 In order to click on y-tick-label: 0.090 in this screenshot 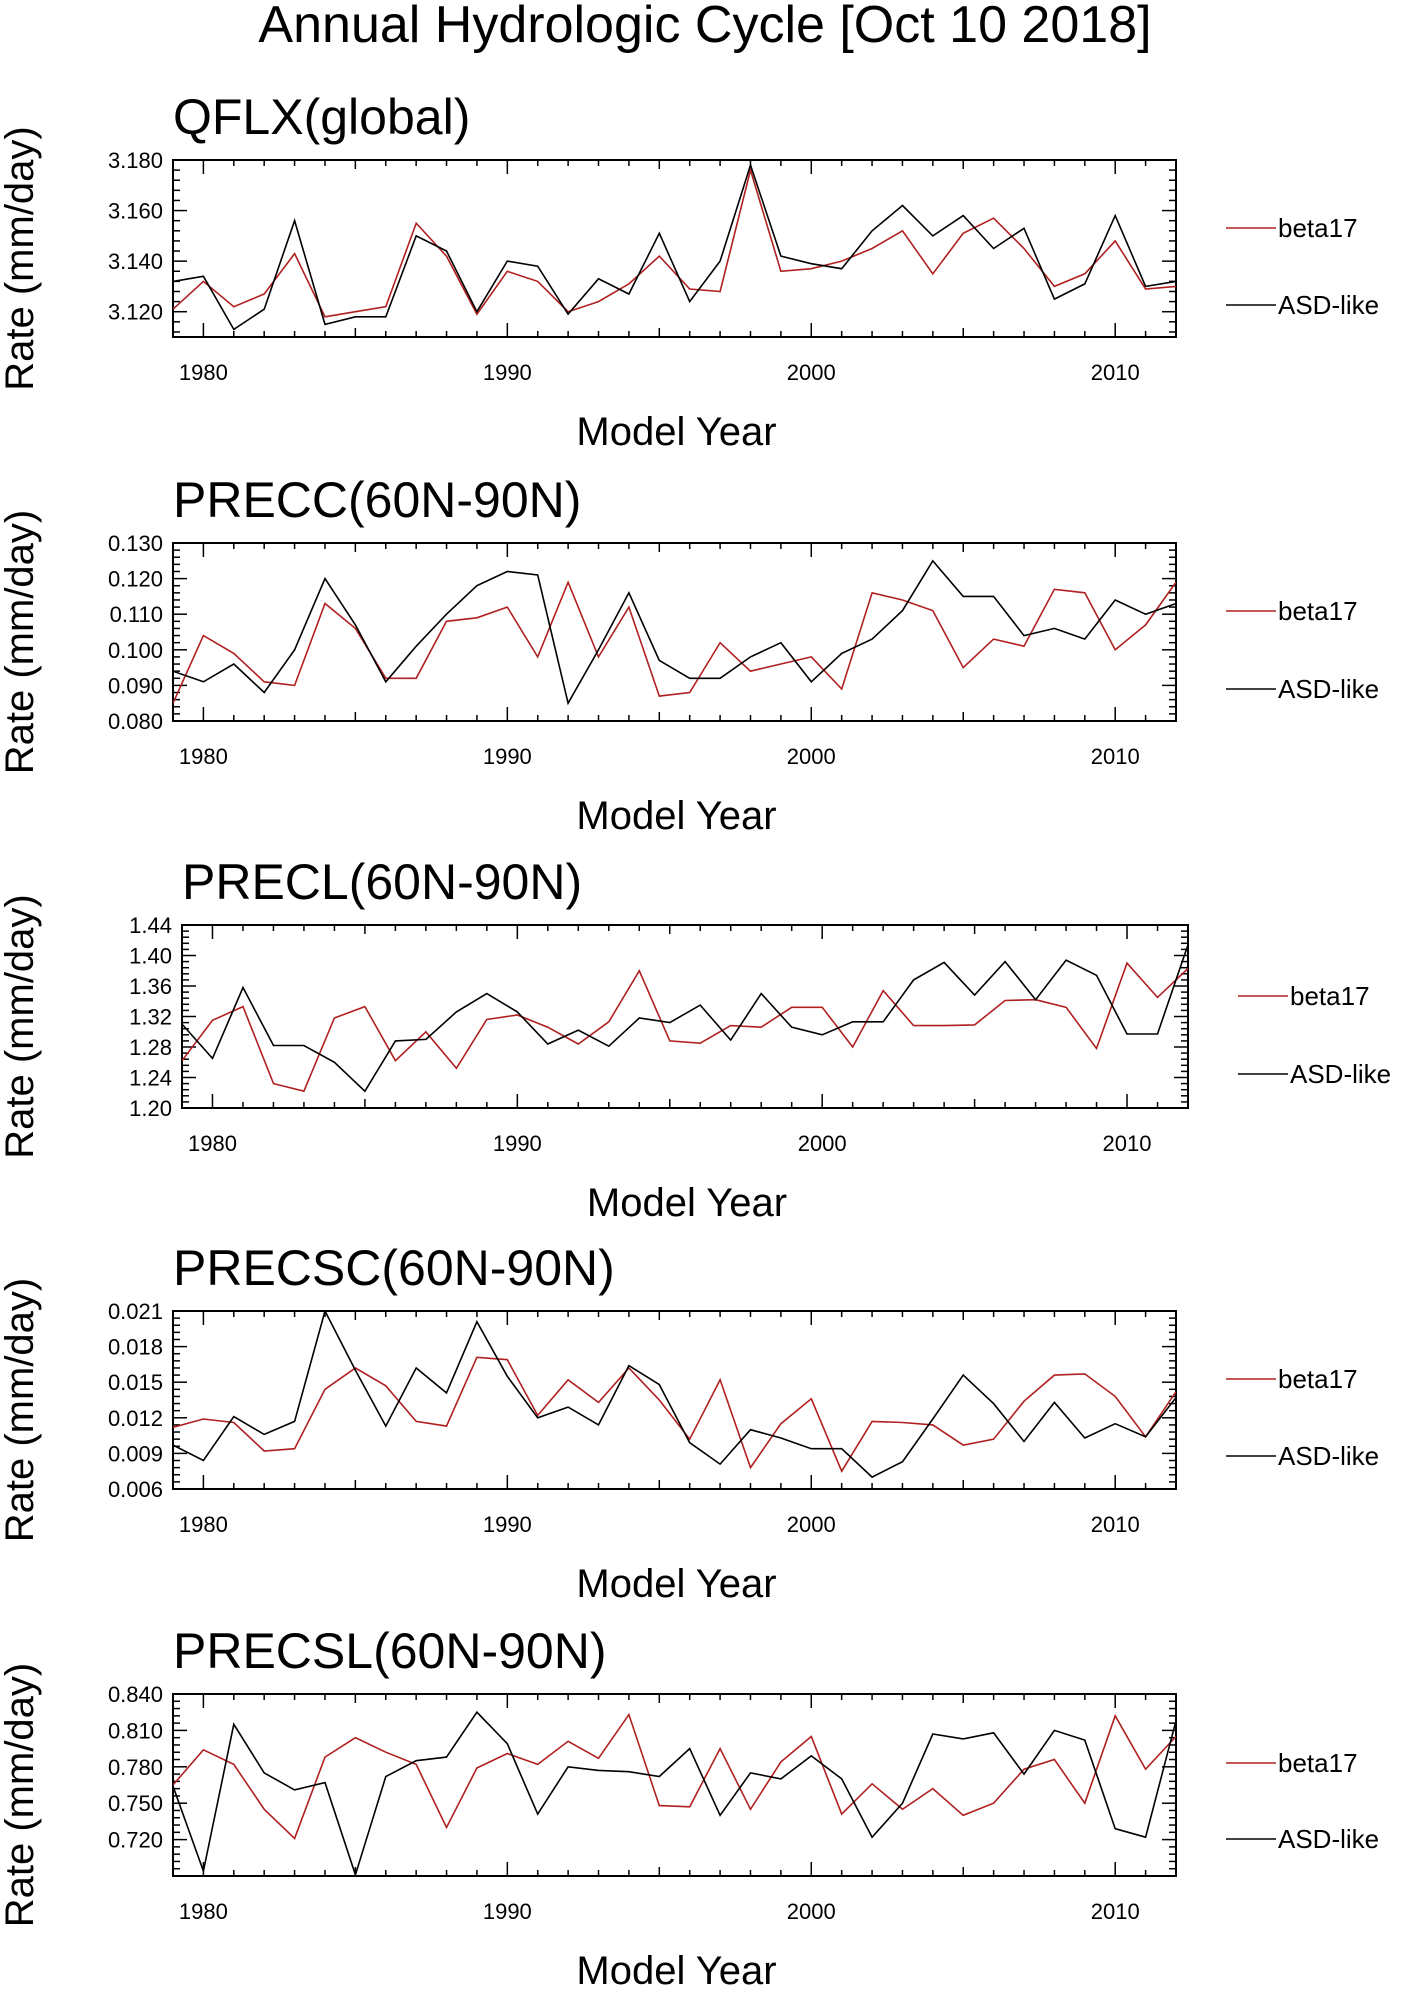, I will do `click(135, 685)`.